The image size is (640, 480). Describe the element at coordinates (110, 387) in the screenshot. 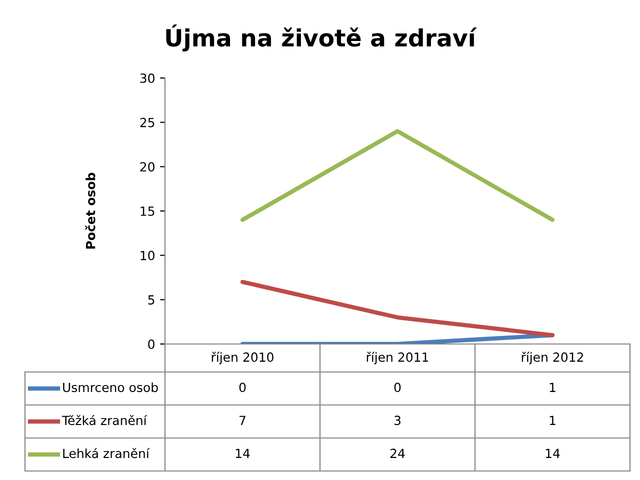

I see `legend-label: Usmrceno osob` at that location.